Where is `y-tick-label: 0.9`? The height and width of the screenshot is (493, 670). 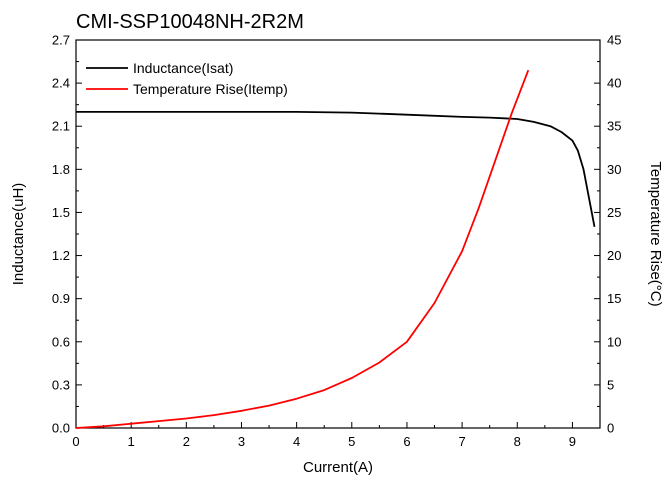 y-tick-label: 0.9 is located at coordinates (61, 298).